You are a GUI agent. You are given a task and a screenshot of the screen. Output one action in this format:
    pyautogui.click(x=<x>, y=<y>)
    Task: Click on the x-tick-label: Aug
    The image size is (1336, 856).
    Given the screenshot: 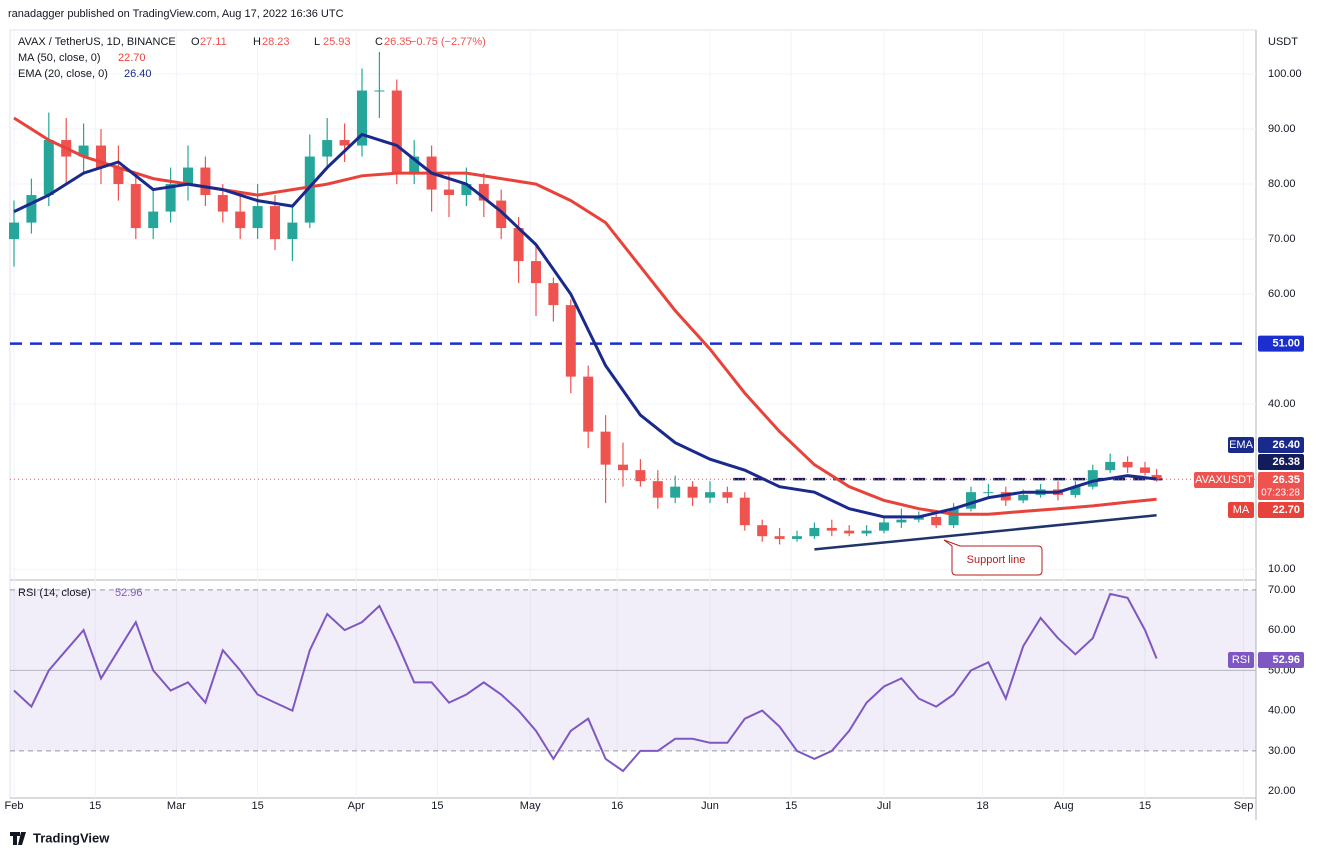 What is the action you would take?
    pyautogui.click(x=1064, y=806)
    